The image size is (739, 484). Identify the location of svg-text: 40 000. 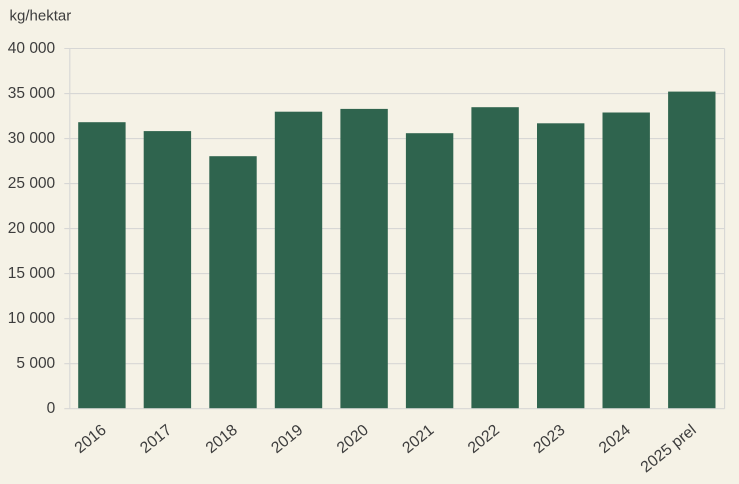
(32, 48).